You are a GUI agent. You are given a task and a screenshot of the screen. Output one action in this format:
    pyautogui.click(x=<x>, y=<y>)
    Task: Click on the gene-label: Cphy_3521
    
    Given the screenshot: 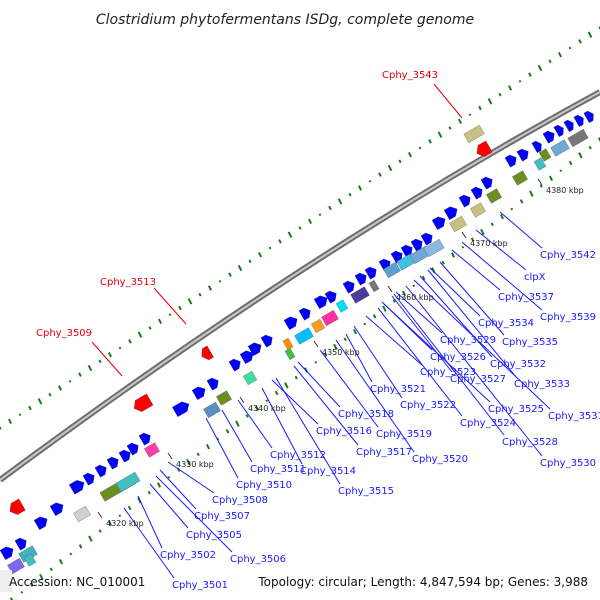 What is the action you would take?
    pyautogui.click(x=398, y=389)
    